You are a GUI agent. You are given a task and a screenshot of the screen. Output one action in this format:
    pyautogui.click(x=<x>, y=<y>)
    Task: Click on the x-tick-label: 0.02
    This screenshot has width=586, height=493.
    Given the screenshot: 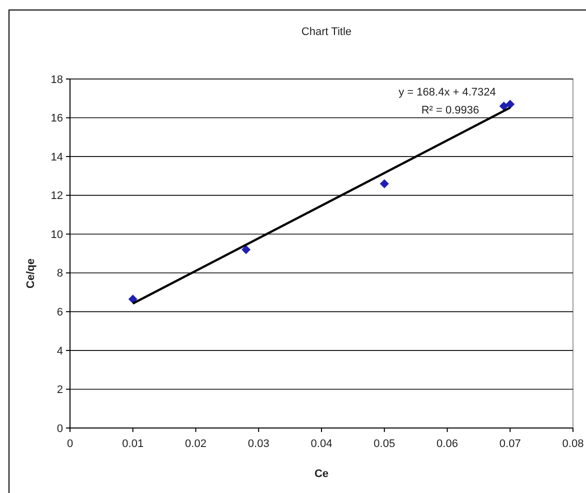 What is the action you would take?
    pyautogui.click(x=195, y=444)
    